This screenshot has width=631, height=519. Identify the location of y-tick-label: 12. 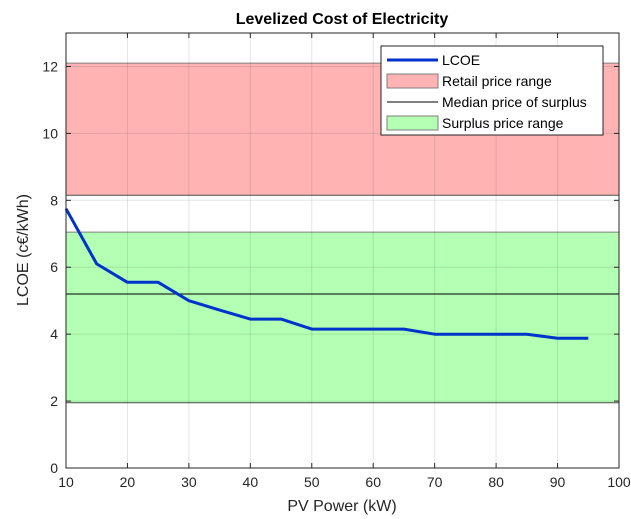
(50, 66).